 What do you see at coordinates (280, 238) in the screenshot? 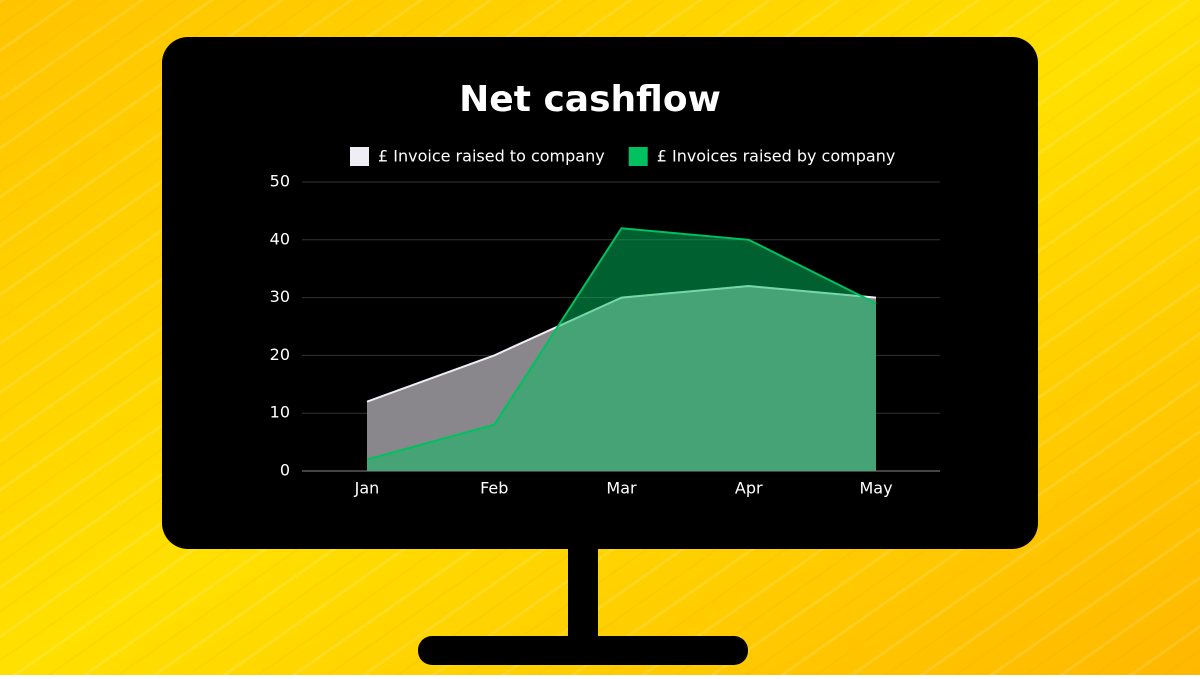
I see `y-tick-label: 40` at bounding box center [280, 238].